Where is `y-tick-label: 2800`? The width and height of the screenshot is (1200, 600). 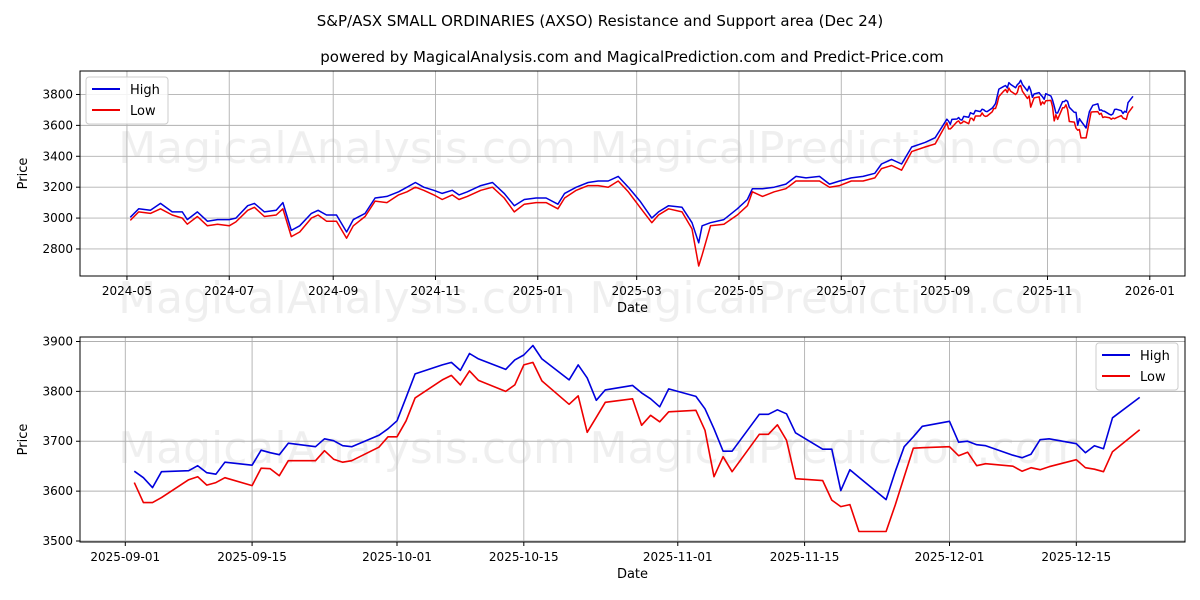 y-tick-label: 2800 is located at coordinates (57, 249).